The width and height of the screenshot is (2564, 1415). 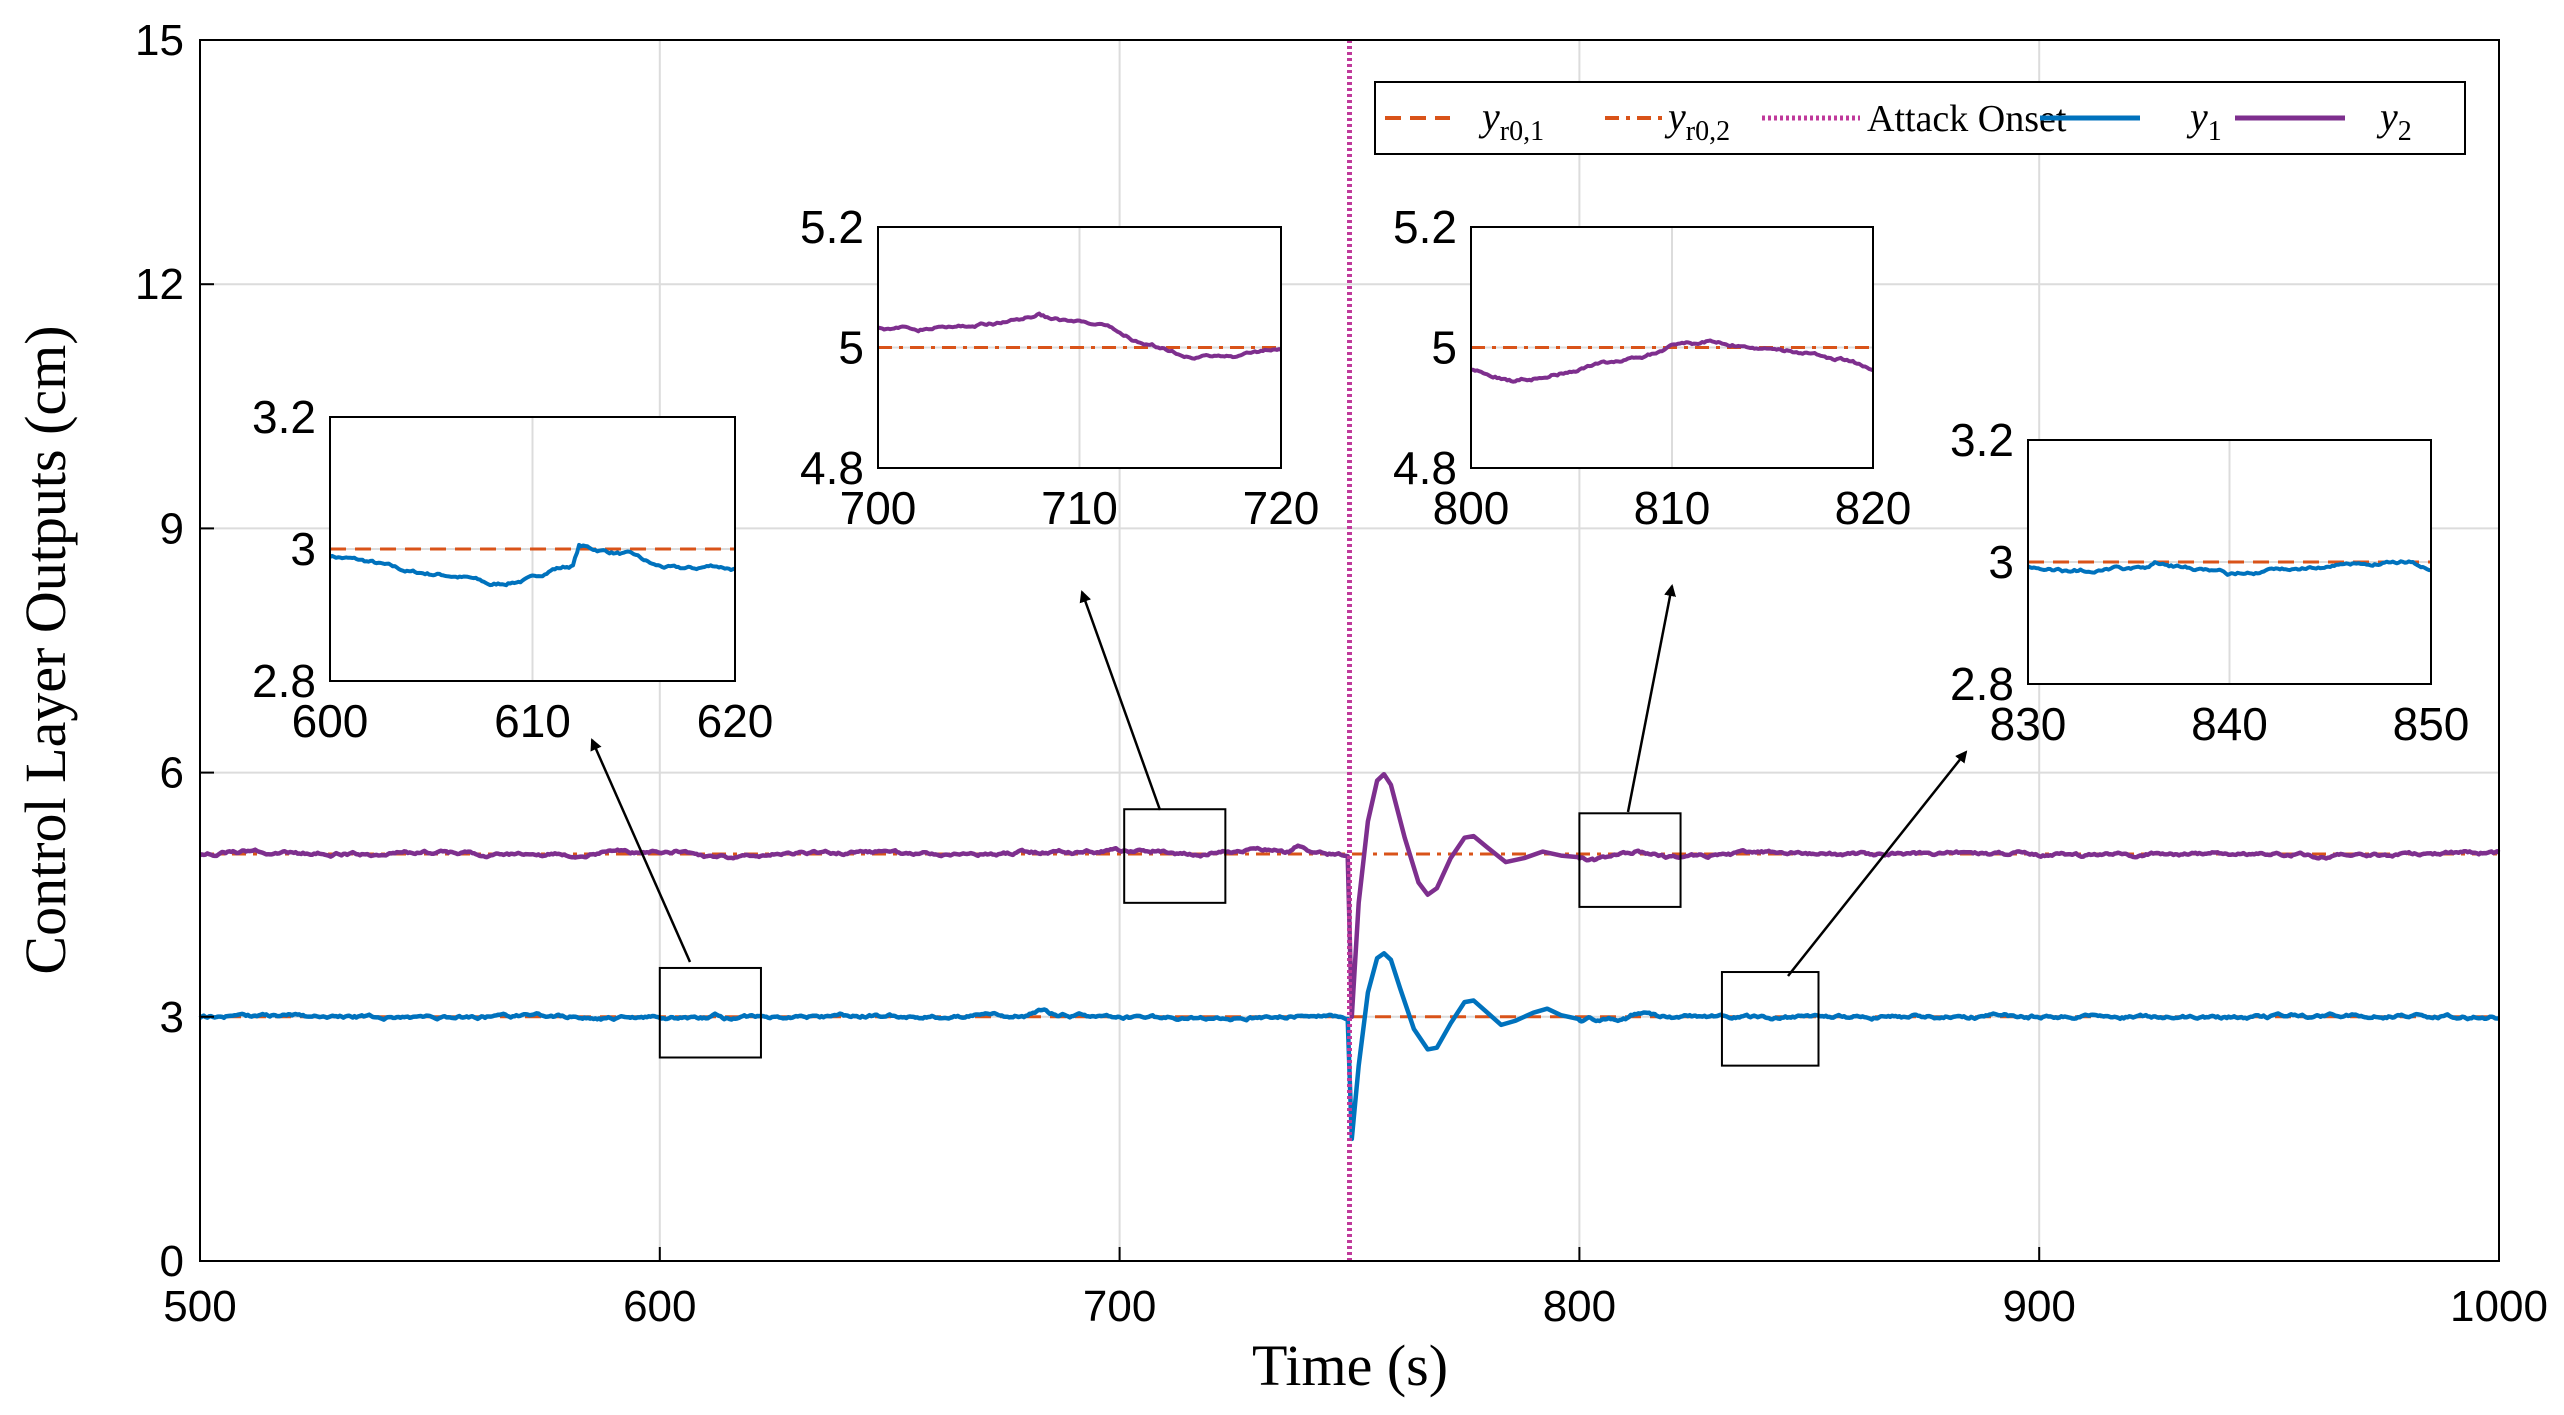 I want to click on inset-c-y-tick-label: 4.8, so click(x=1425, y=468).